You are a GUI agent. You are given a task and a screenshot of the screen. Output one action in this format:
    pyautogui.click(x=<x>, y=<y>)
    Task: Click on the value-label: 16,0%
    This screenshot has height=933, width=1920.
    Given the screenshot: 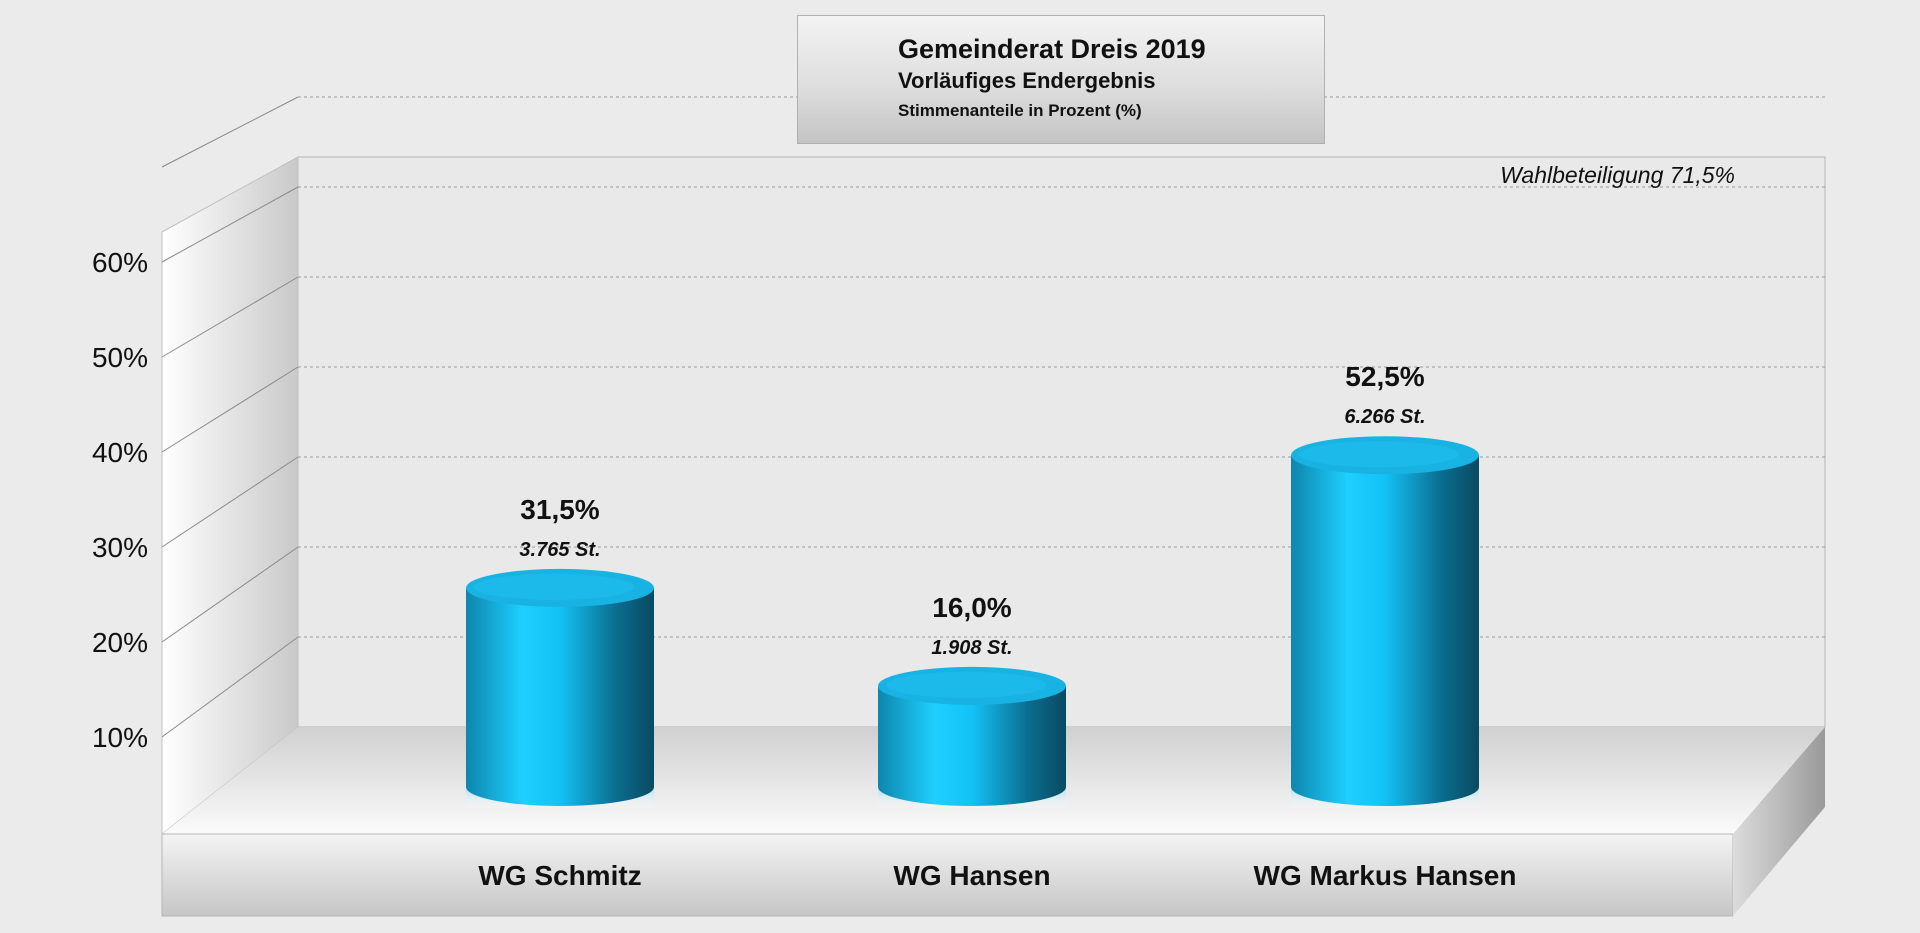 What is the action you would take?
    pyautogui.click(x=971, y=607)
    